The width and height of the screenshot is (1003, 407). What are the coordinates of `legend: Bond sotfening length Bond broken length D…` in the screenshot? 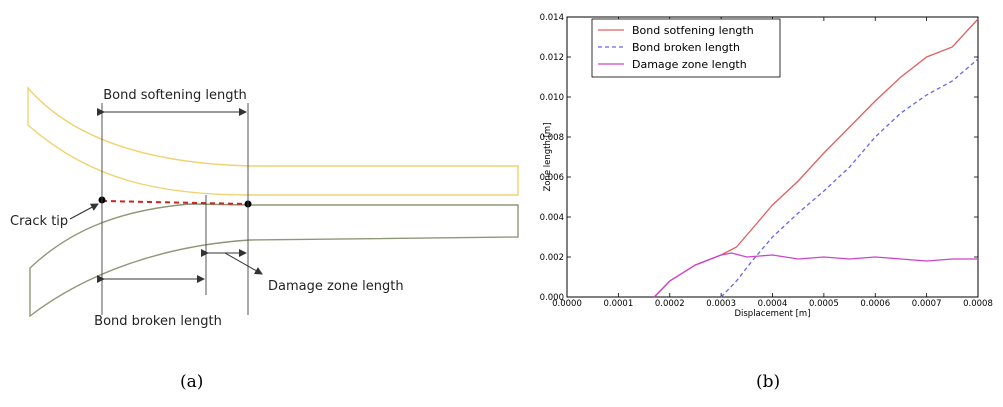 It's located at (686, 48).